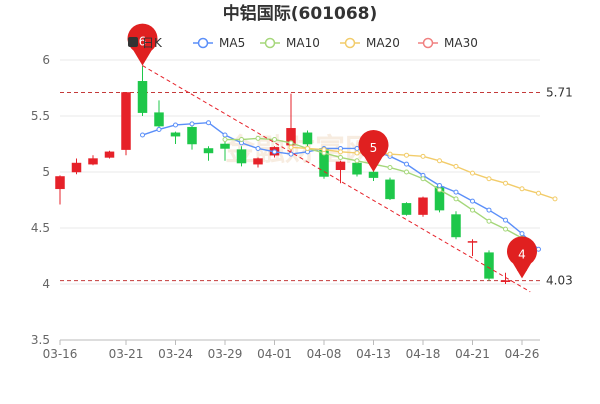 The height and width of the screenshot is (404, 600). Describe the element at coordinates (428, 43) in the screenshot. I see `ma30-legend-icon` at that location.